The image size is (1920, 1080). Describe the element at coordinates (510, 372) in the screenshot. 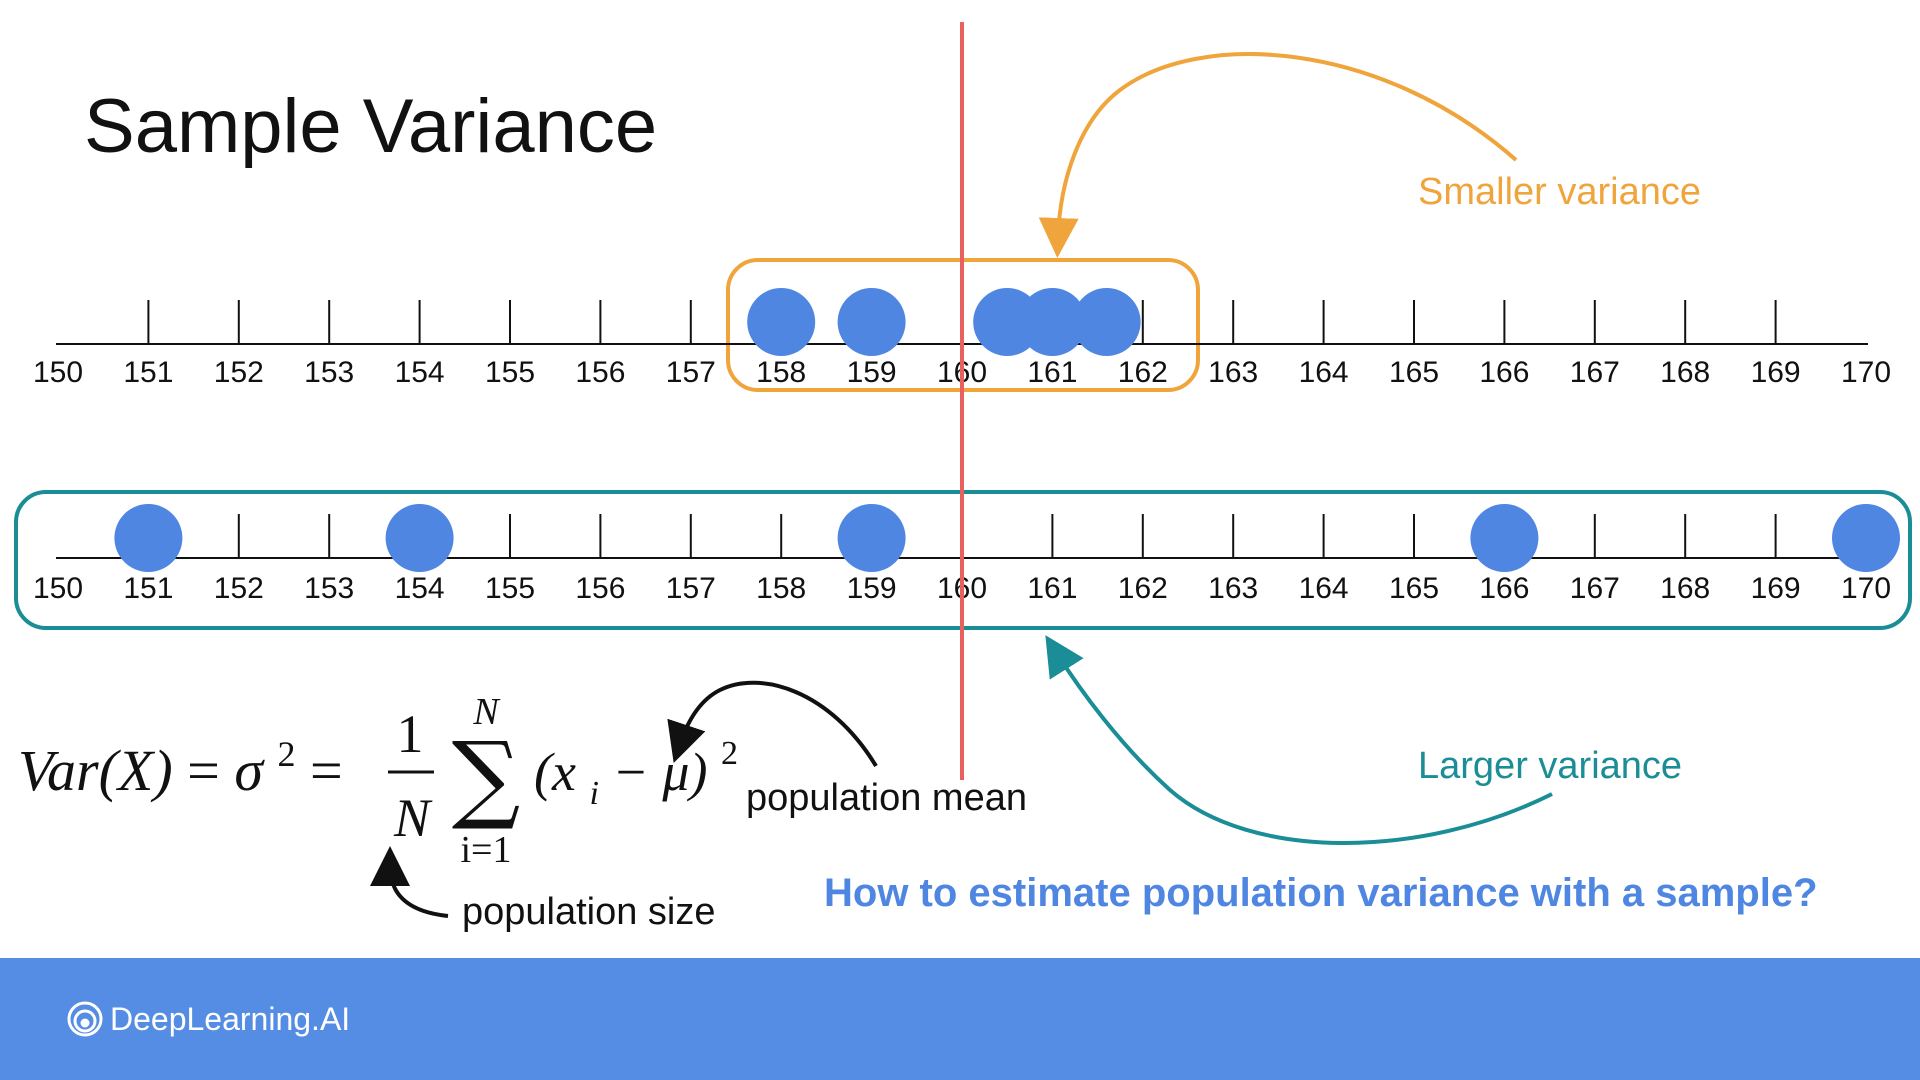

I see `top-tick-label: 155` at that location.